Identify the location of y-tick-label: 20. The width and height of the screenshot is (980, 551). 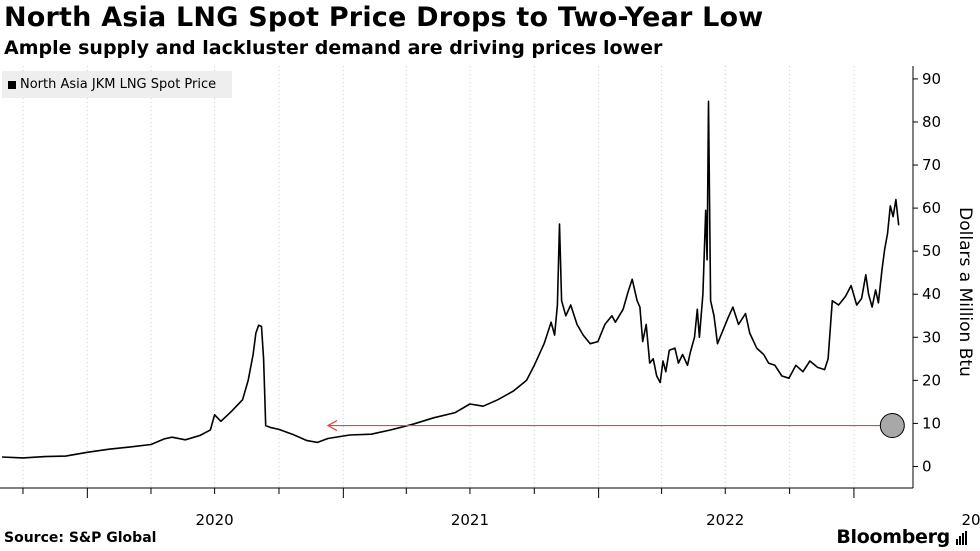
(931, 380).